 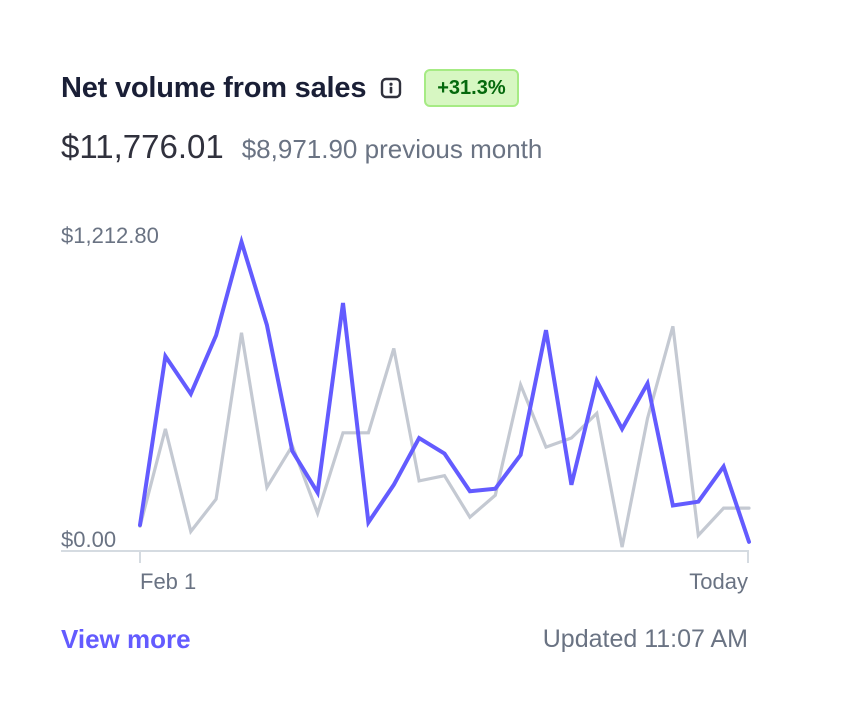 What do you see at coordinates (168, 581) in the screenshot?
I see `x-tick-label-start: Feb 1` at bounding box center [168, 581].